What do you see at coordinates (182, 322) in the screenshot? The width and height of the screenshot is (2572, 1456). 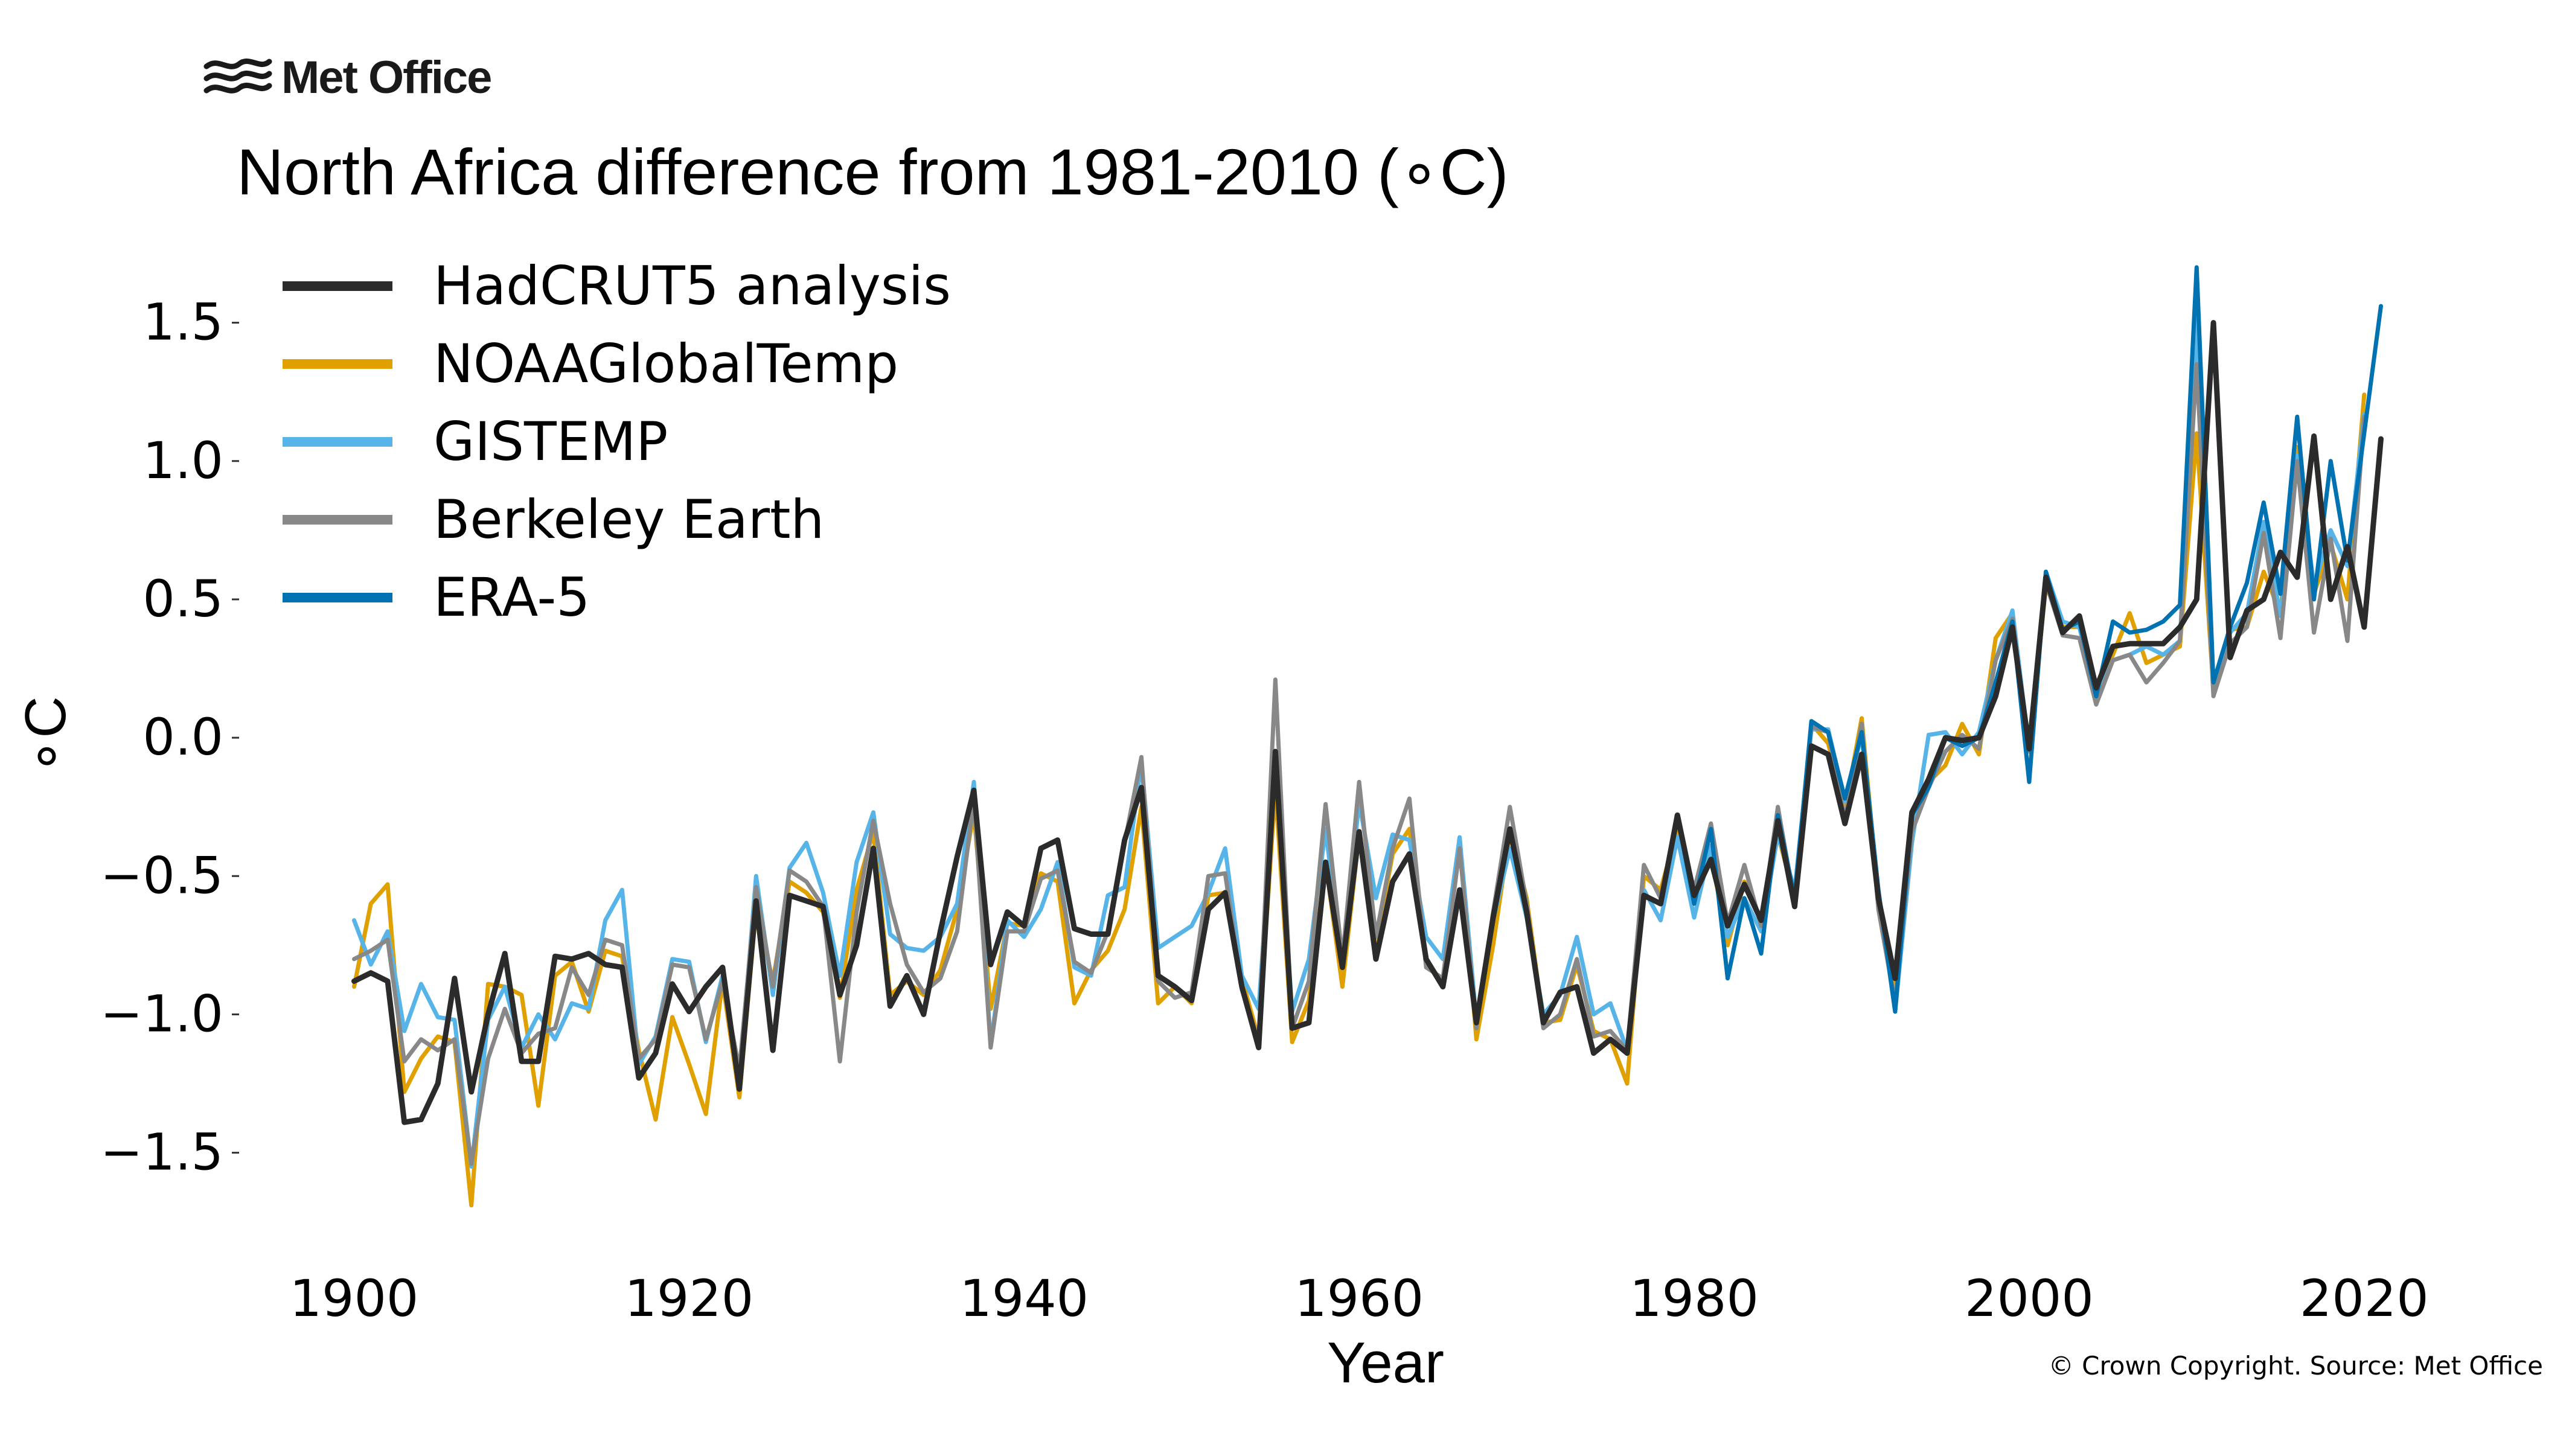 I see `y-tick-label: 1.5` at bounding box center [182, 322].